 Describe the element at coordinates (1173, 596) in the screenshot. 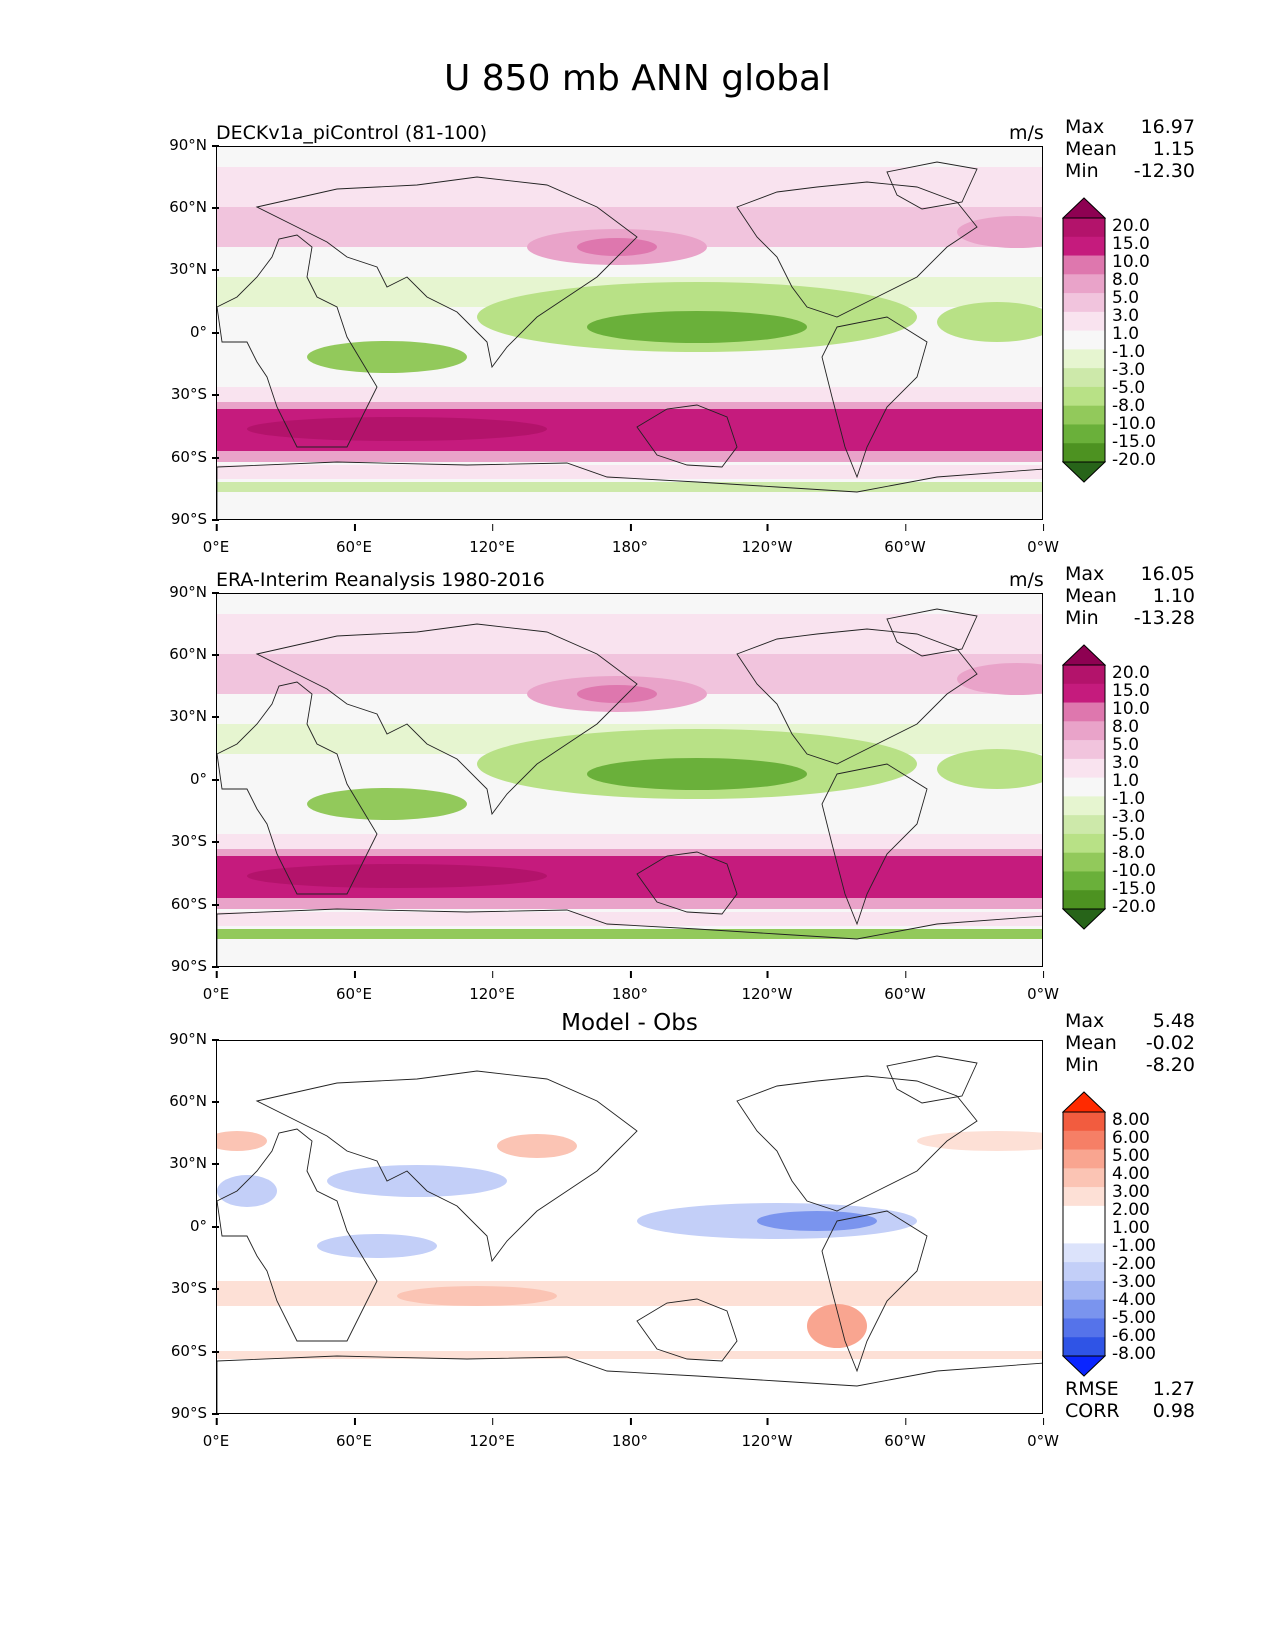

I see `stat-mean-value: 1.10` at that location.